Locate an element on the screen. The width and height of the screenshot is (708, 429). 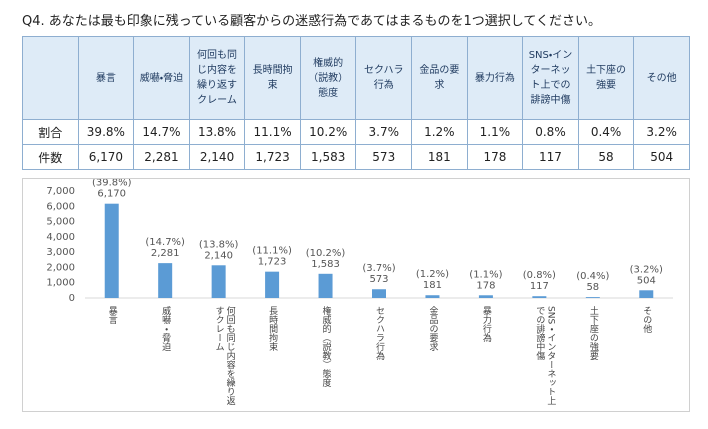
share-label: (14.7%) is located at coordinates (165, 242).